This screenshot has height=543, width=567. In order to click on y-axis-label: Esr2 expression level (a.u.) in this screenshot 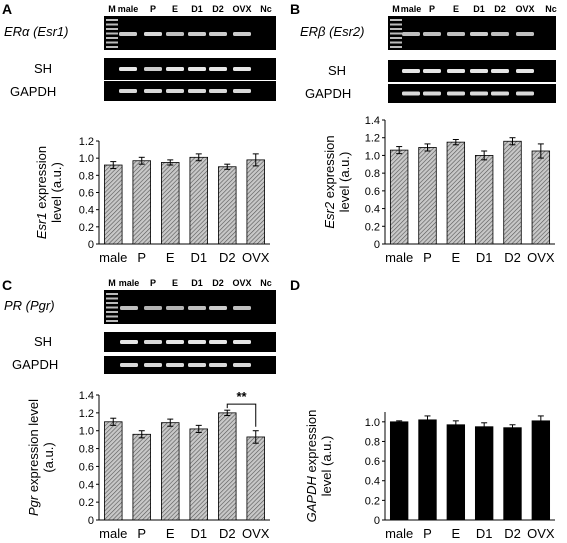, I will do `click(337, 181)`.